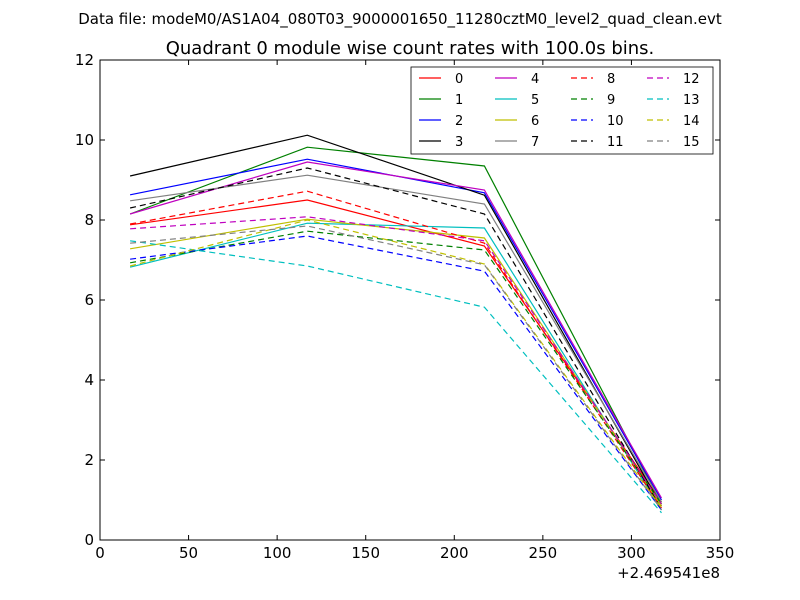  Describe the element at coordinates (277, 553) in the screenshot. I see `x-tick-label: 100` at that location.